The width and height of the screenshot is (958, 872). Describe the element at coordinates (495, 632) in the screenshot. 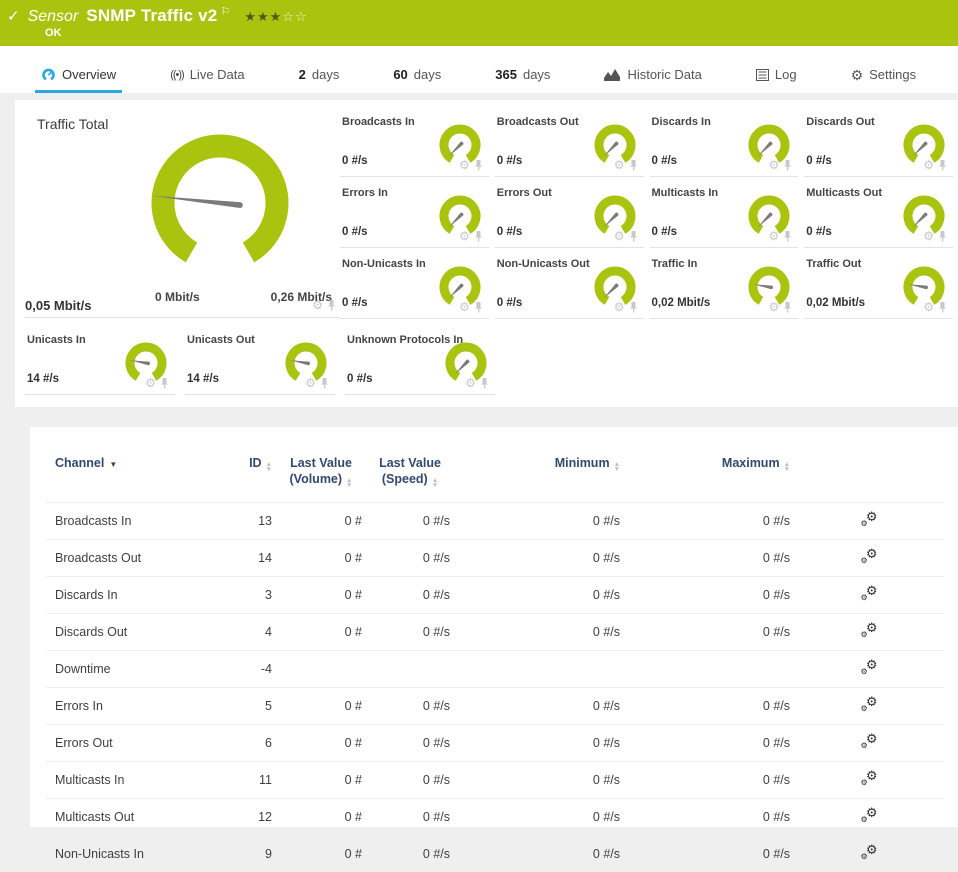

I see `table-row: Discards Out 4 0 # 0 #/s 0 #/s 0 #/s` at that location.